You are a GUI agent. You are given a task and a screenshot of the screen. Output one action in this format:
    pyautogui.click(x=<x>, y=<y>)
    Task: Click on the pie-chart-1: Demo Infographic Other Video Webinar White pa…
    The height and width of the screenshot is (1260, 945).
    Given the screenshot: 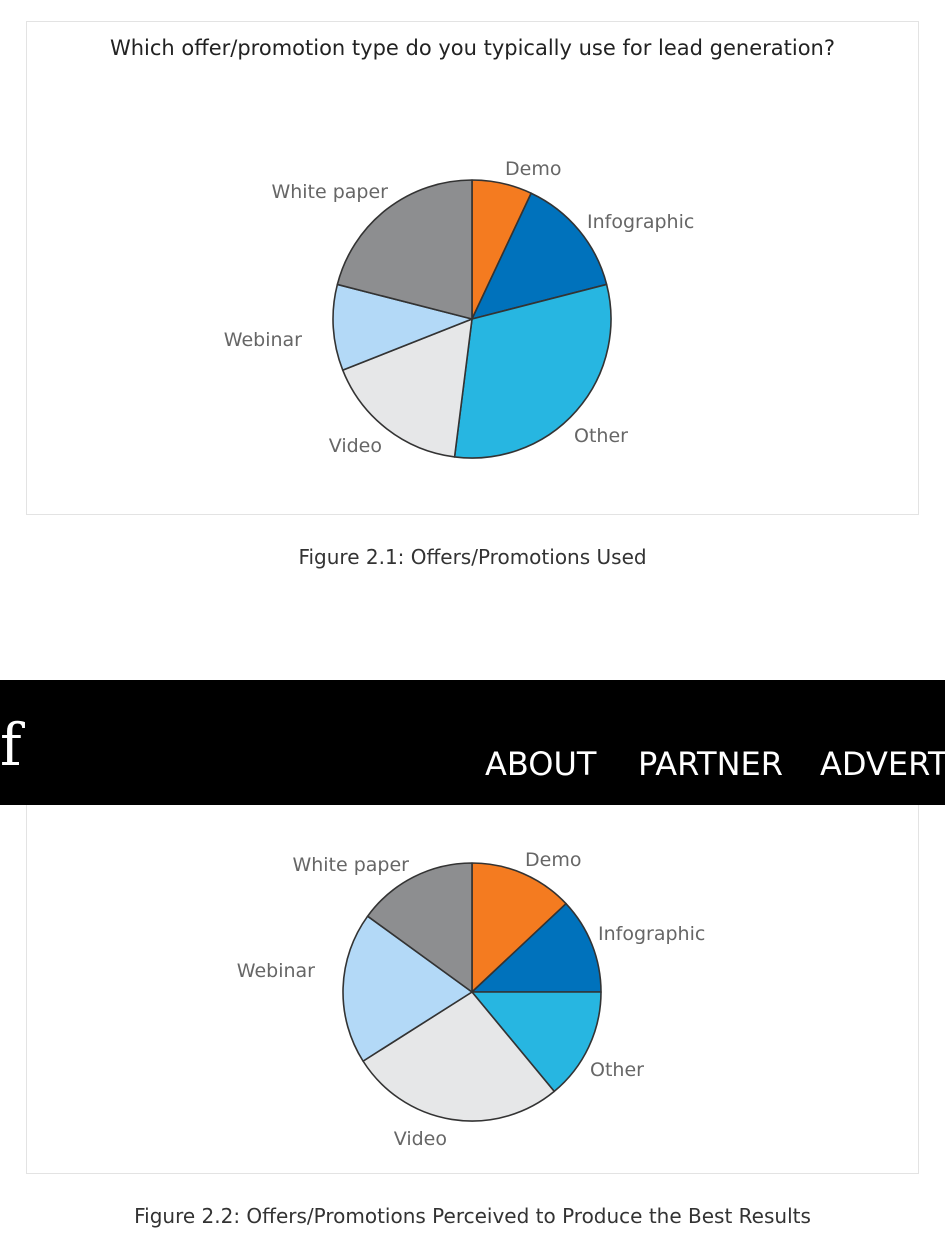 What is the action you would take?
    pyautogui.click(x=459, y=308)
    